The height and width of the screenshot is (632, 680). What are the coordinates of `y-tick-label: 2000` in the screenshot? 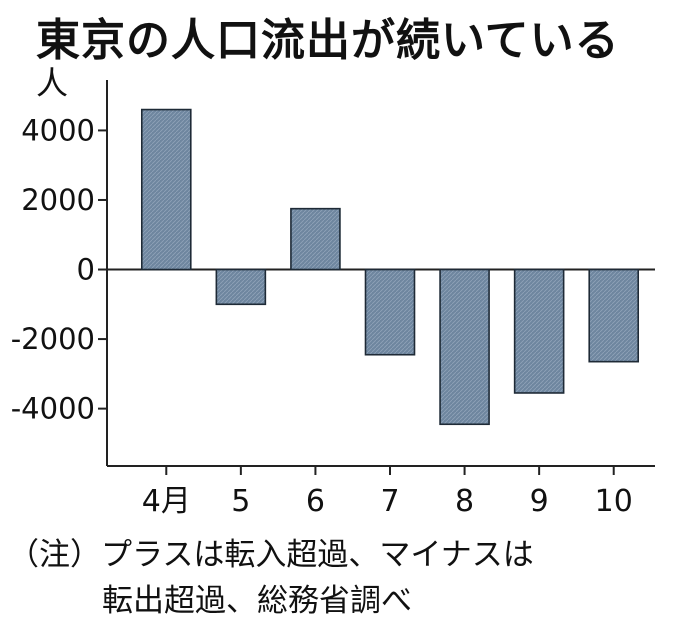 It's located at (58, 200).